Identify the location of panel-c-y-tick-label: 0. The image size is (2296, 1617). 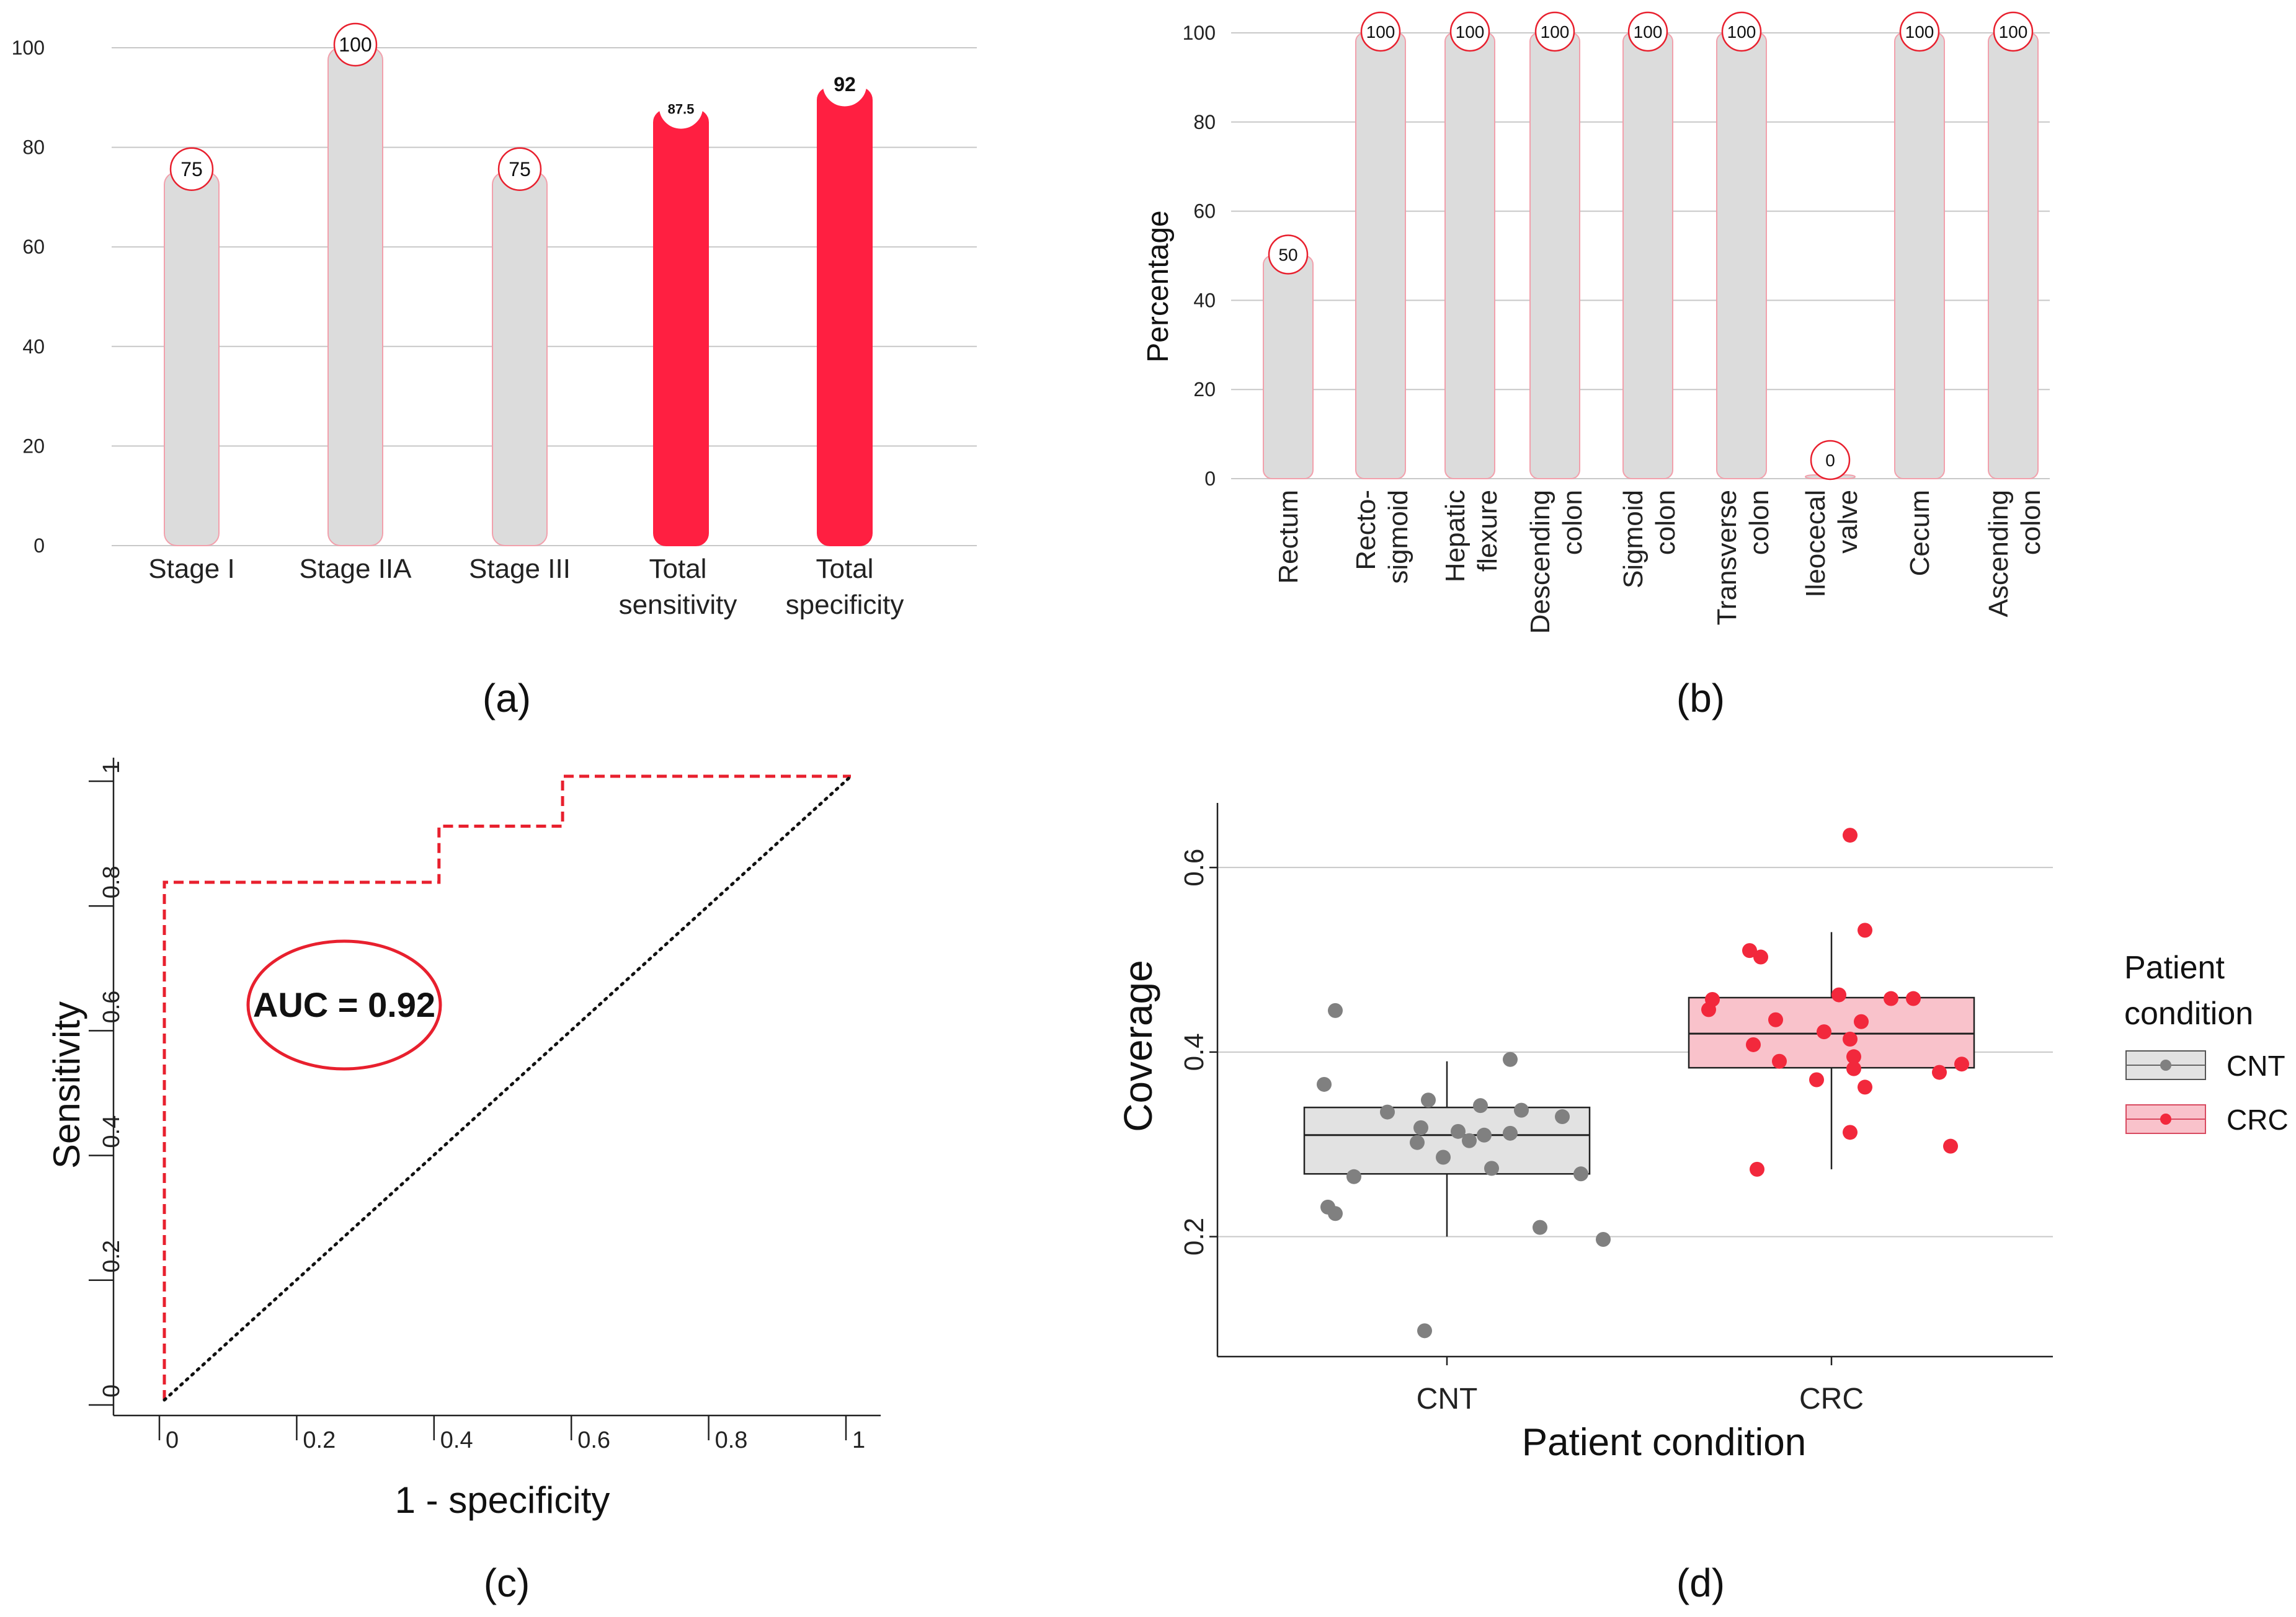
(112, 1391).